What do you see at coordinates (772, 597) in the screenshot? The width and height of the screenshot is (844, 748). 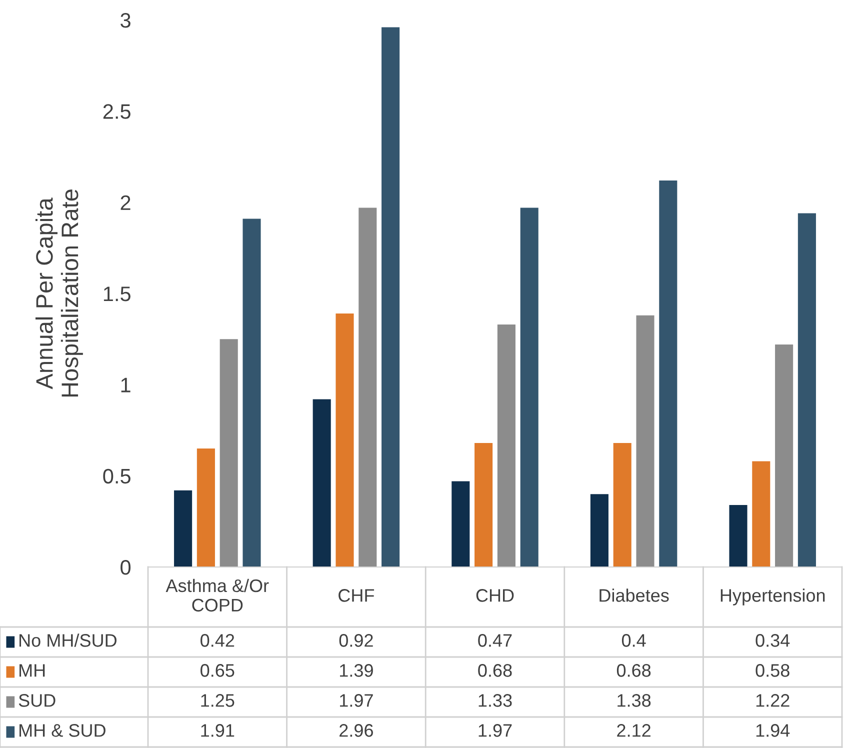 I see `x-tick-label: Hypertension` at bounding box center [772, 597].